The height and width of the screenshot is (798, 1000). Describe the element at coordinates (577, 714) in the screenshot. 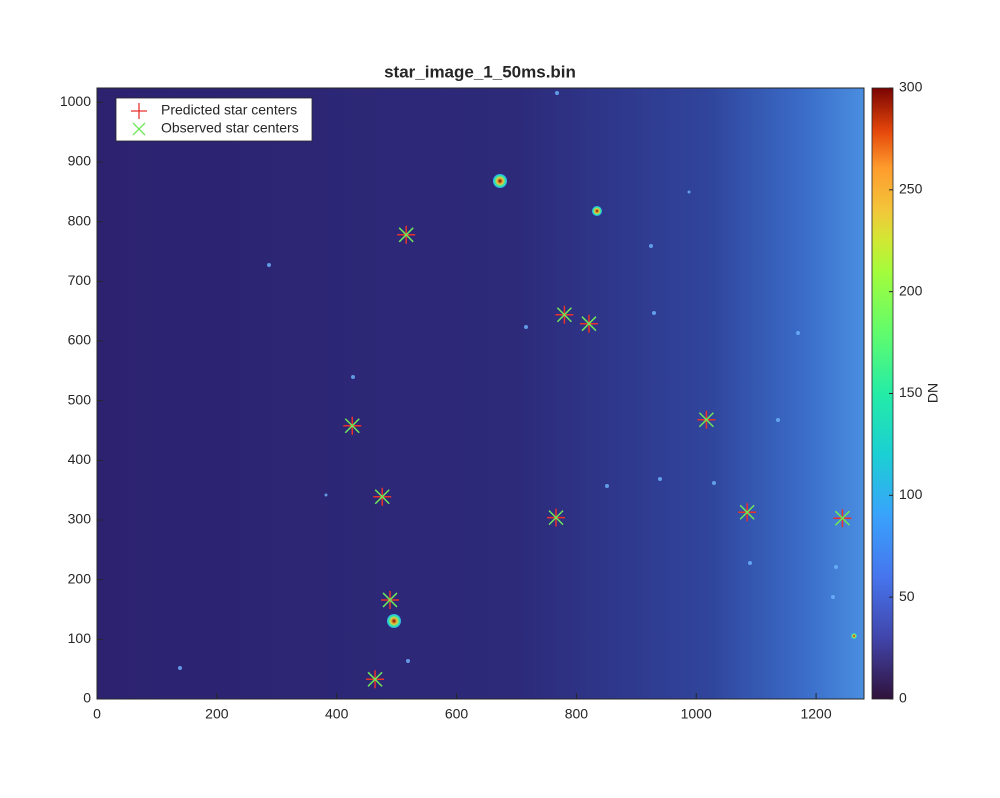

I see `x-tick-label: 800` at that location.